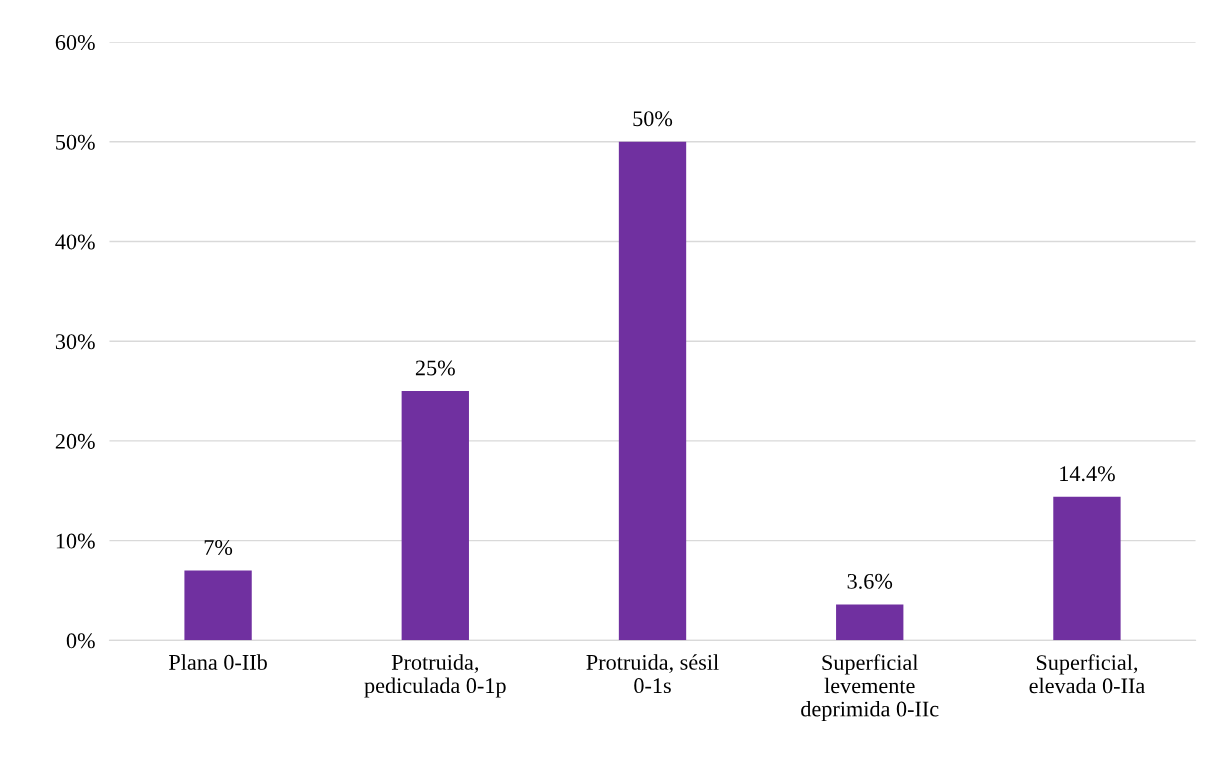 This screenshot has height=779, width=1230. What do you see at coordinates (218, 547) in the screenshot?
I see `data-label: 7%` at bounding box center [218, 547].